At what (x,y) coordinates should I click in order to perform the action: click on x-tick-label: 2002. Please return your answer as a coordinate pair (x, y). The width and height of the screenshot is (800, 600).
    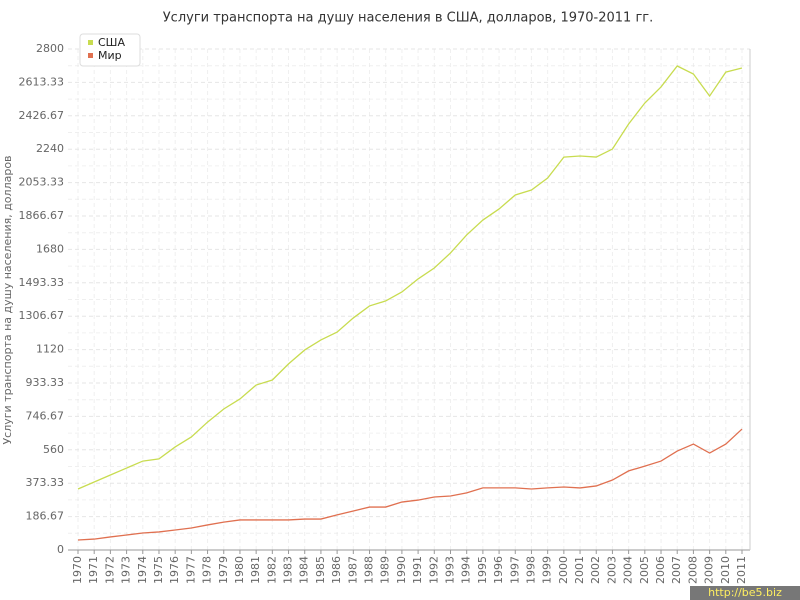
    Looking at the image, I should click on (595, 570).